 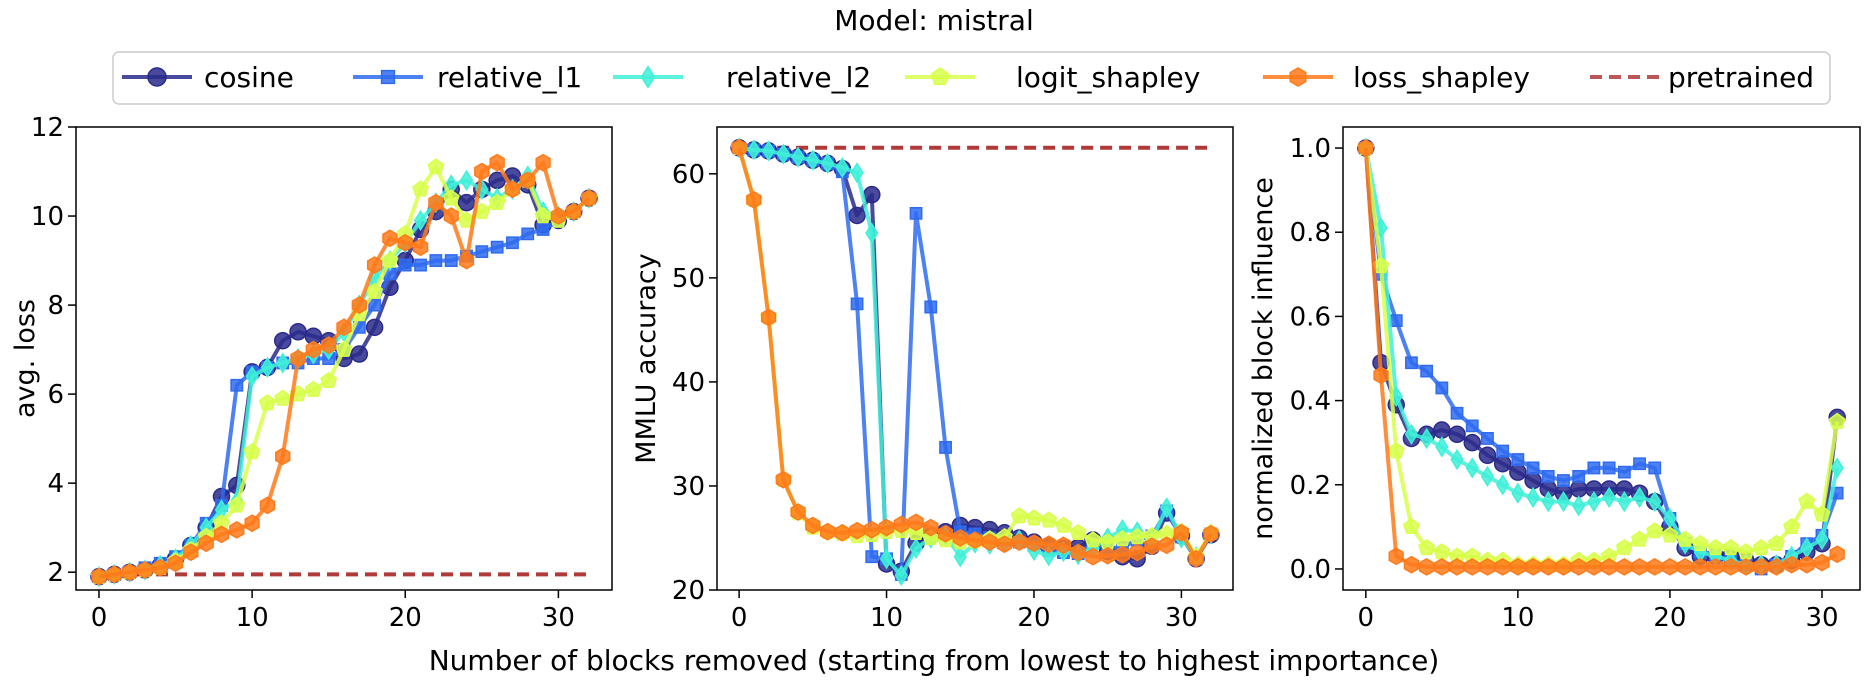 I want to click on legend-marker, so click(x=940, y=76).